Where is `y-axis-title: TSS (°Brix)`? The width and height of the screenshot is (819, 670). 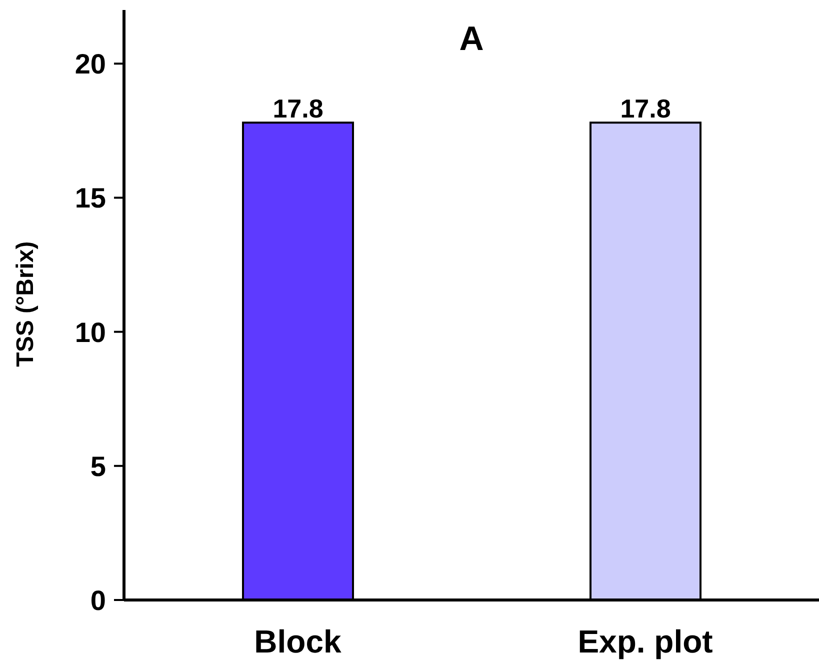 y-axis-title: TSS (°Brix) is located at coordinates (26, 304).